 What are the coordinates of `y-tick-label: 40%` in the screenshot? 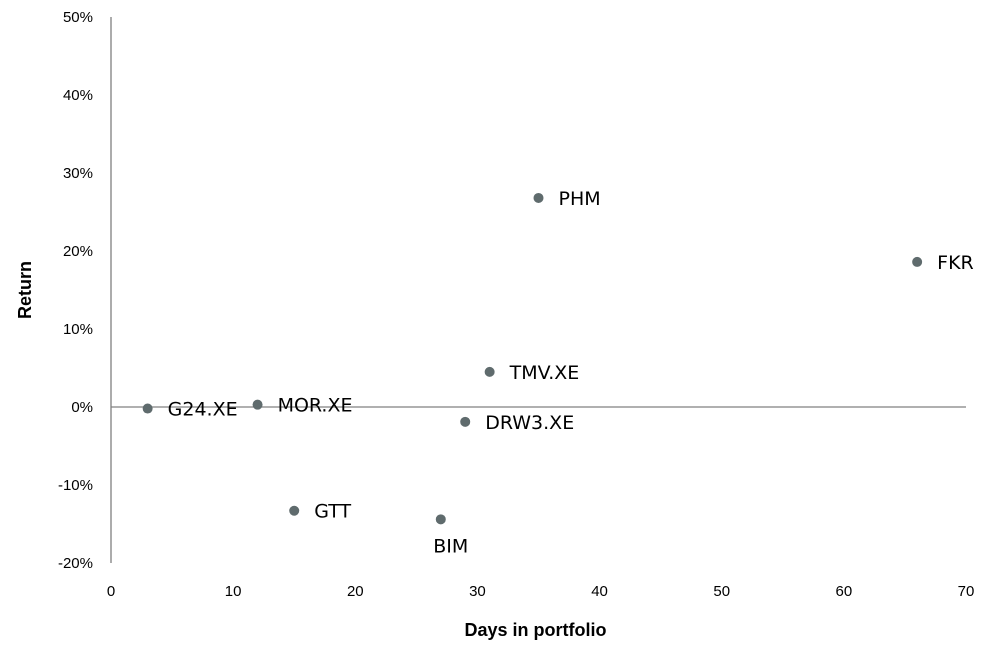 It's located at (78, 95).